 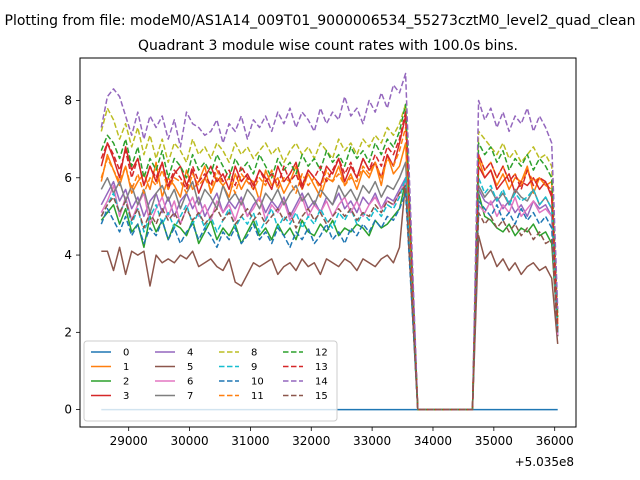 I want to click on legend-label-8: 8, so click(x=254, y=353).